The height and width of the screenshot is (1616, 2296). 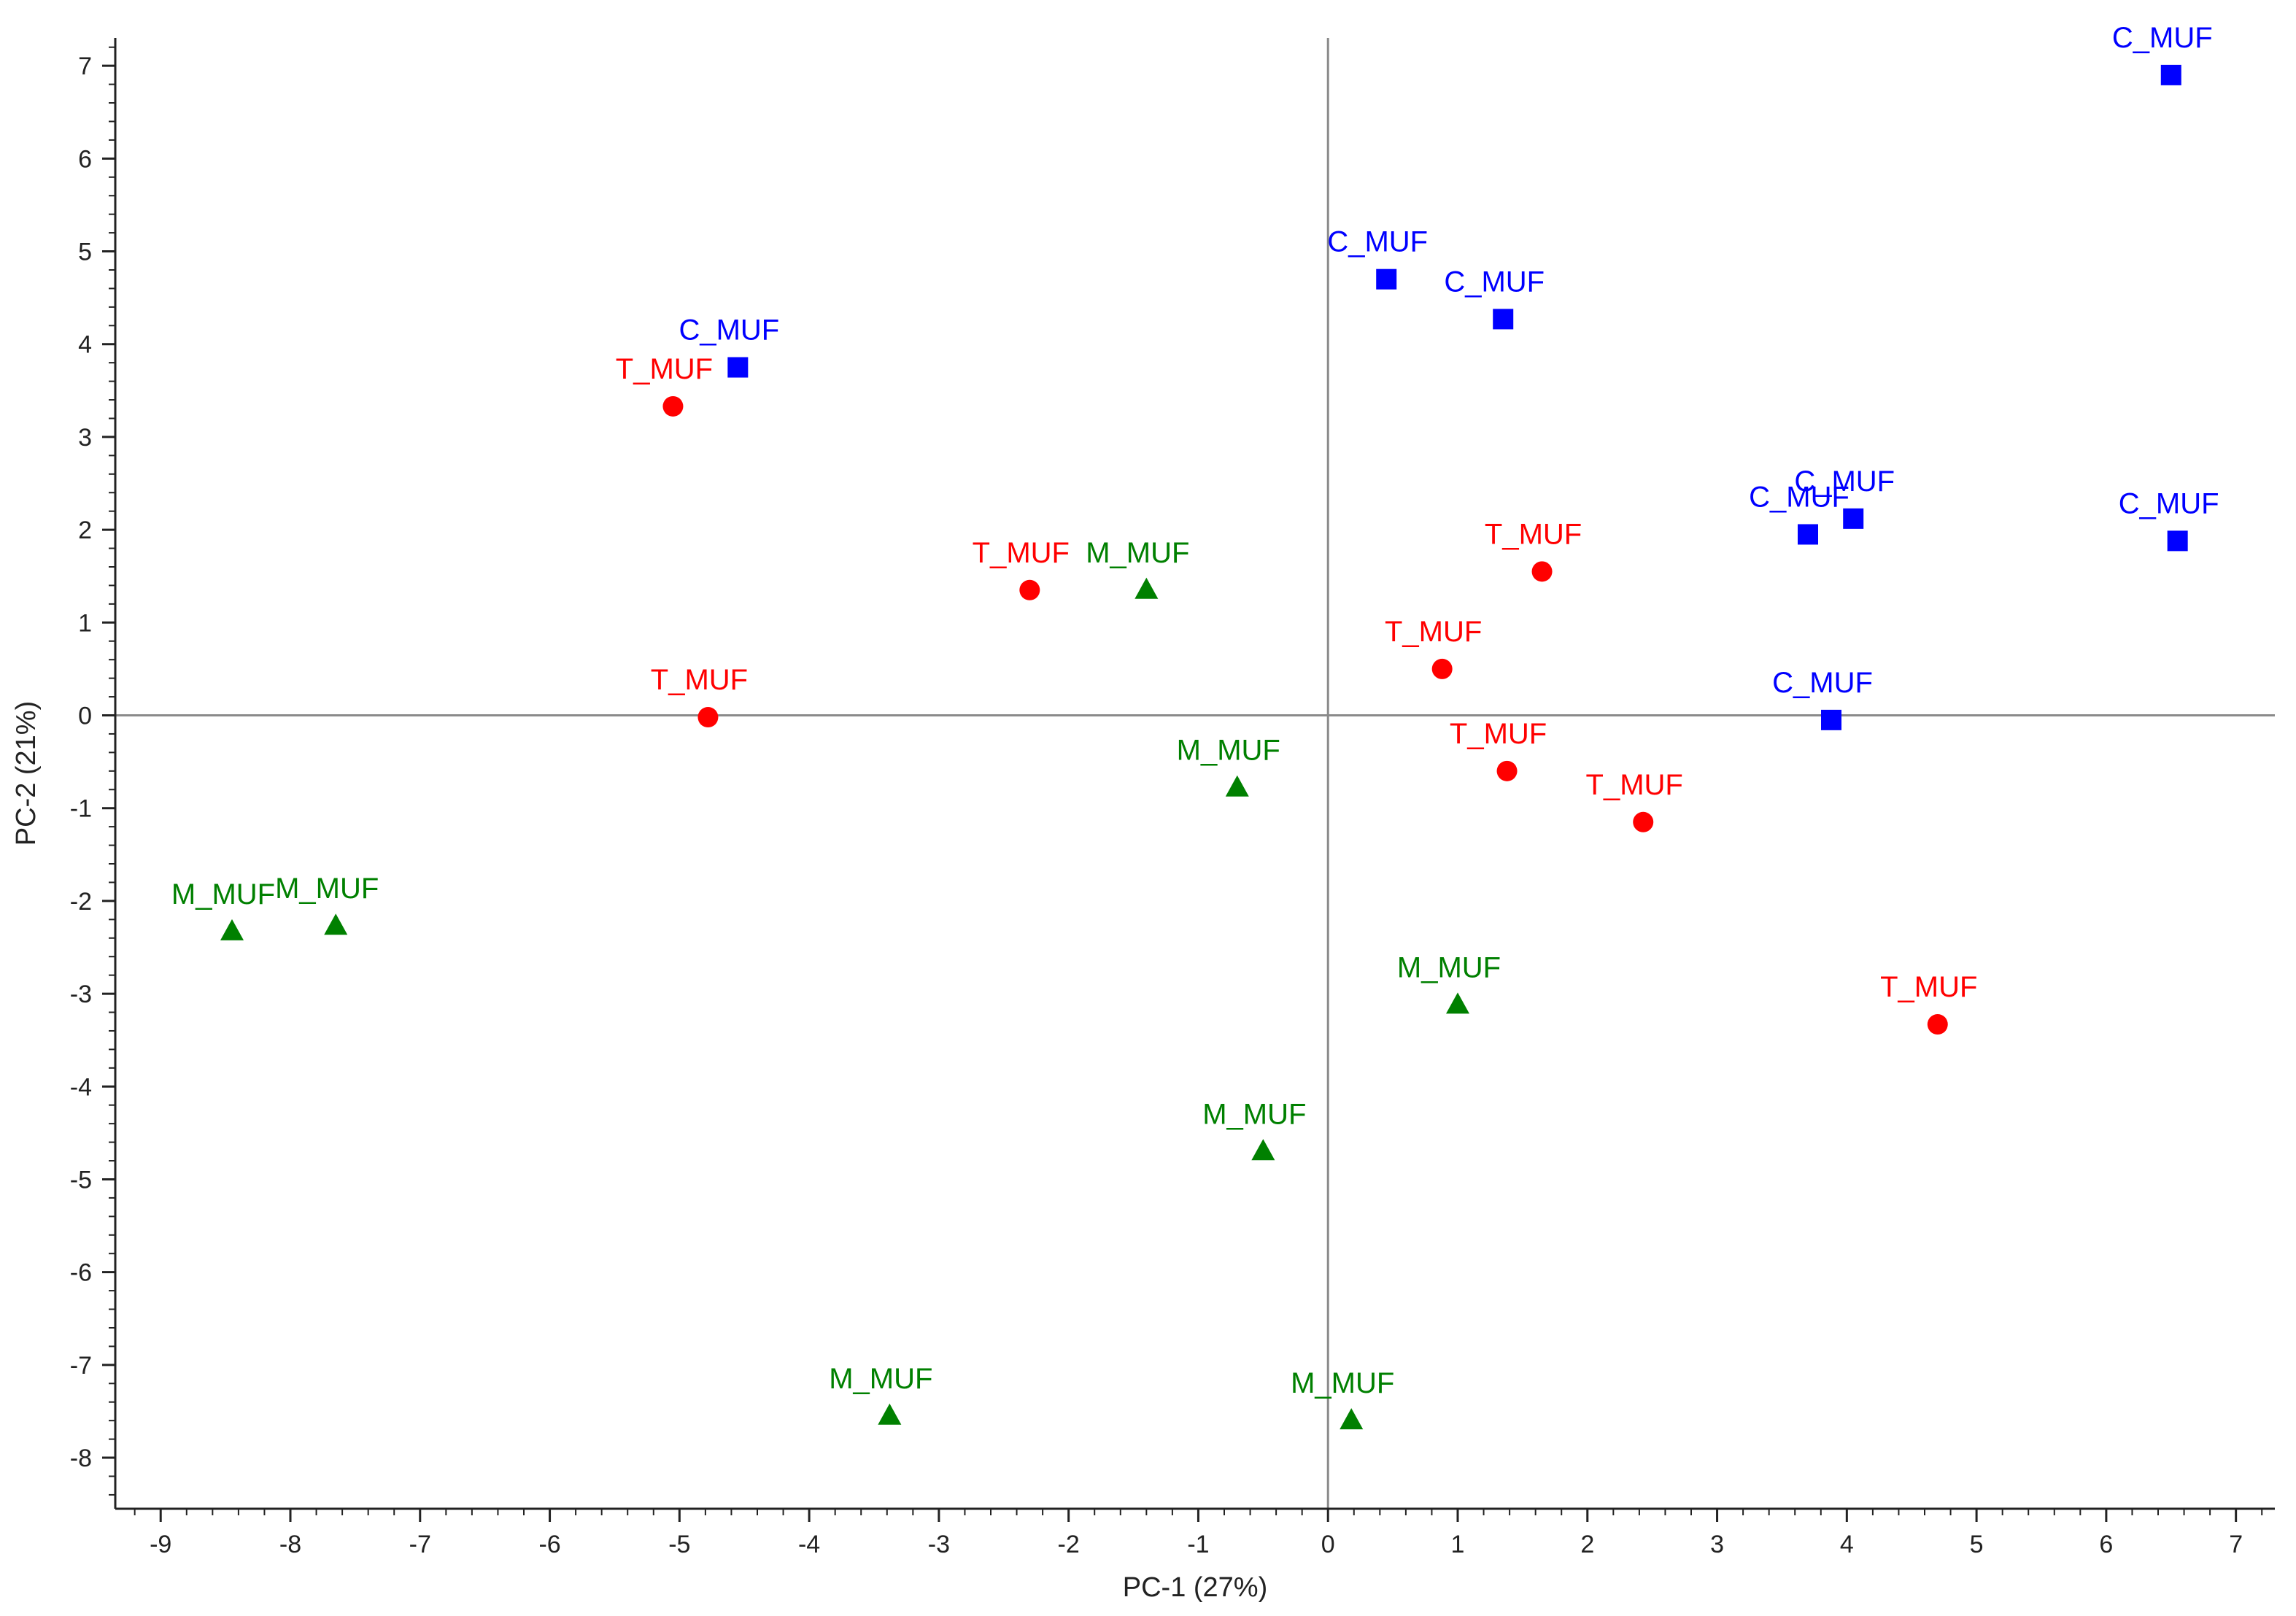 I want to click on x-tick-label: 7, so click(x=2236, y=1544).